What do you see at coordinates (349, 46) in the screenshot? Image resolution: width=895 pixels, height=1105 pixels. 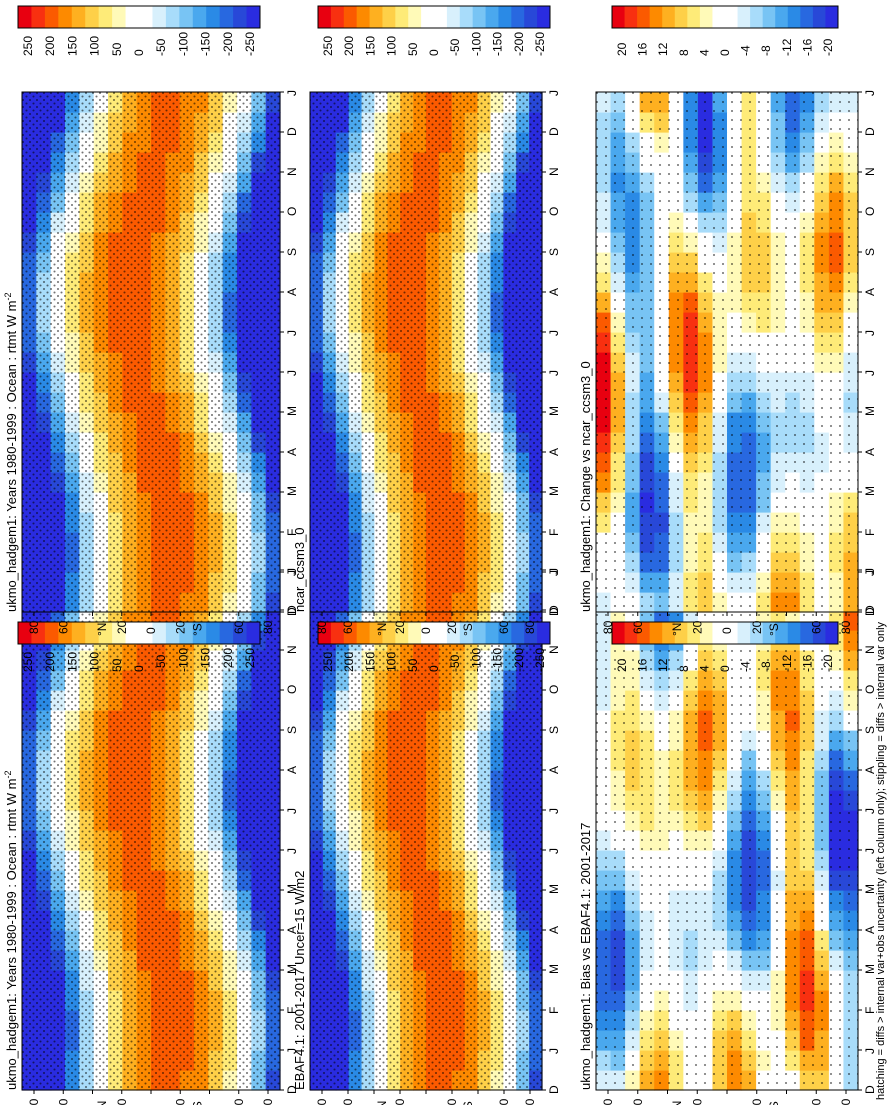 I see `colorbar-tick-label: 200` at bounding box center [349, 46].